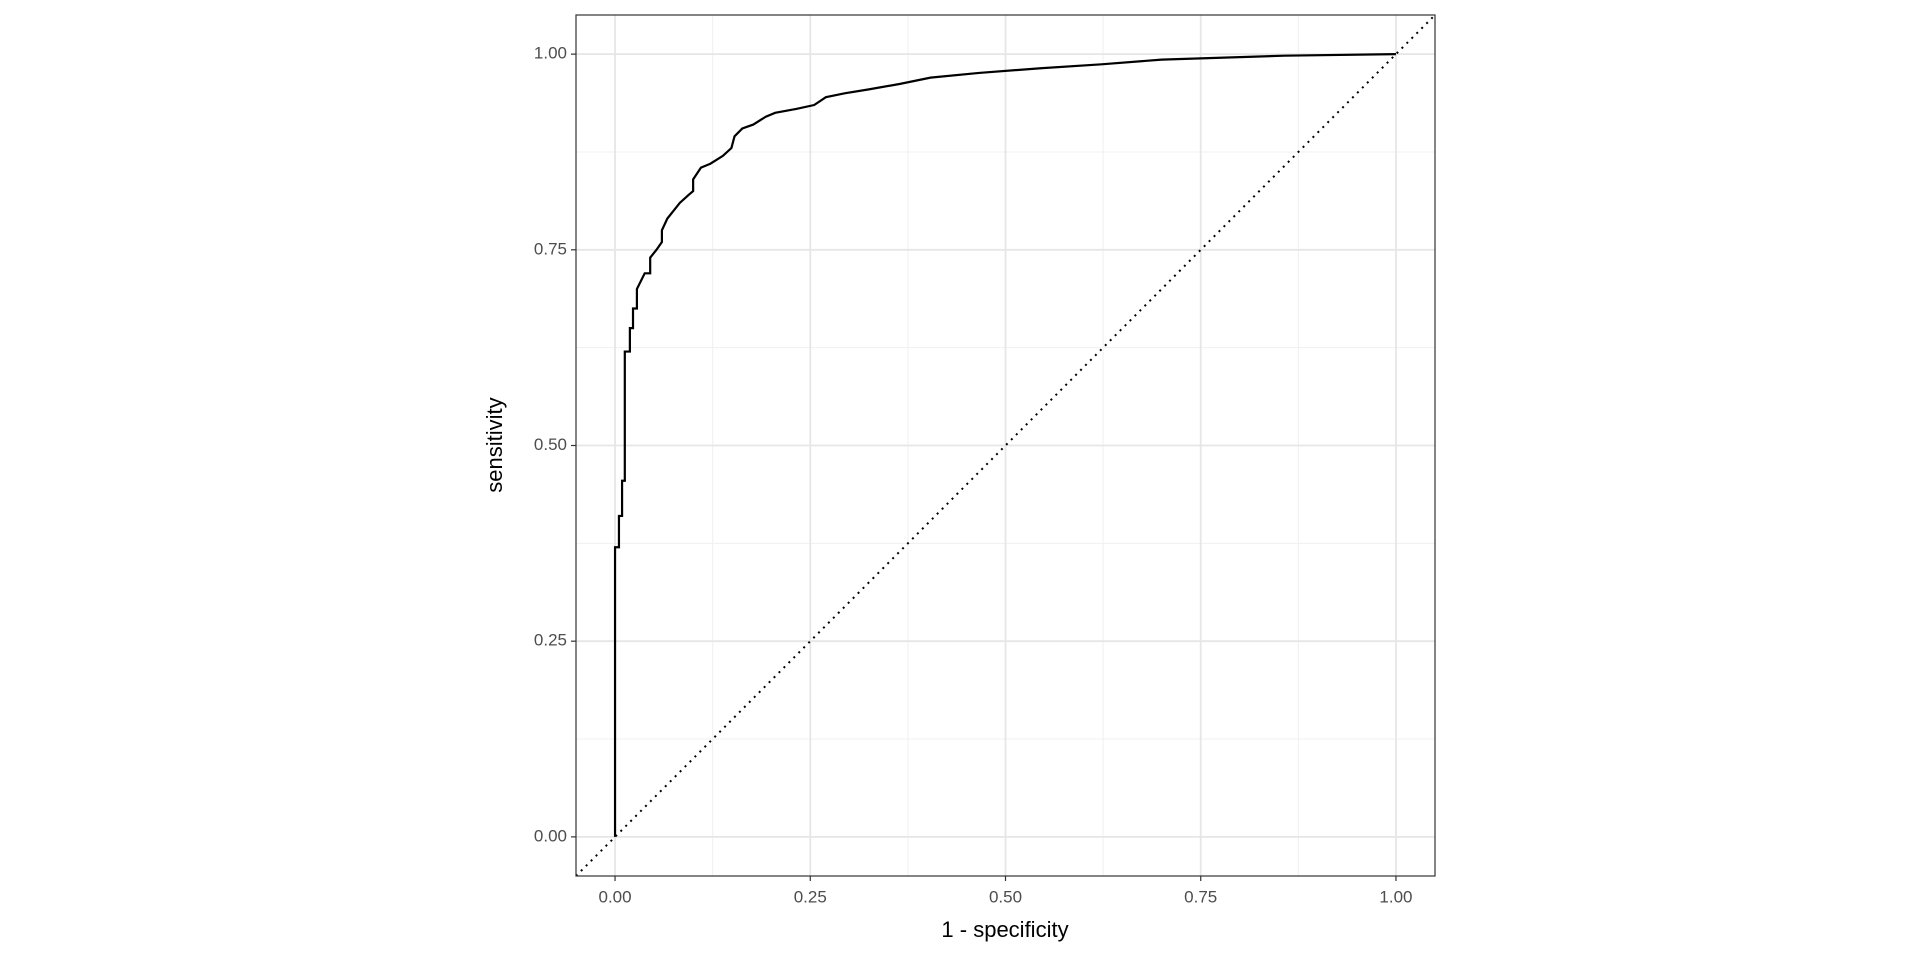 This screenshot has width=1920, height=960. What do you see at coordinates (550, 835) in the screenshot?
I see `y-tick-label: 0.00` at bounding box center [550, 835].